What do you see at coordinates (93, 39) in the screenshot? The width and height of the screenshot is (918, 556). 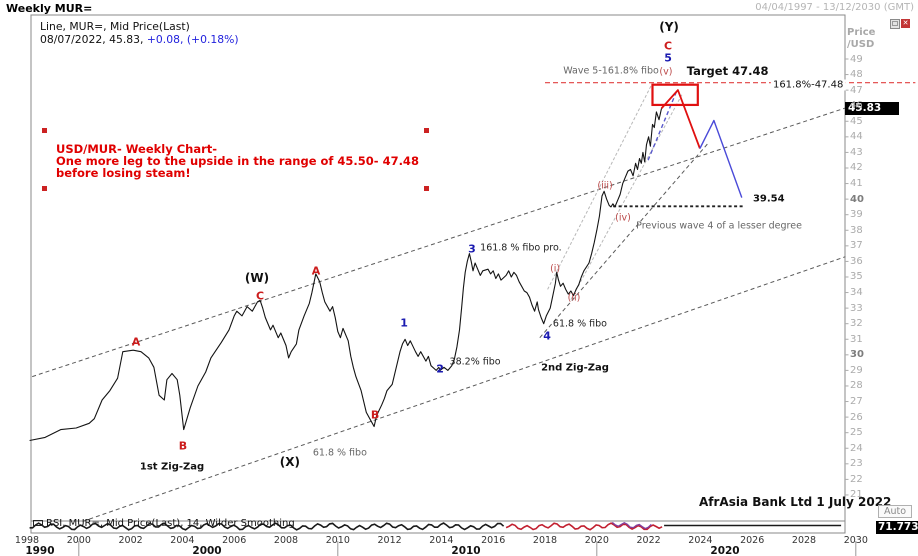 I see `legend-date-price: 08/07/2022, 45.83,` at bounding box center [93, 39].